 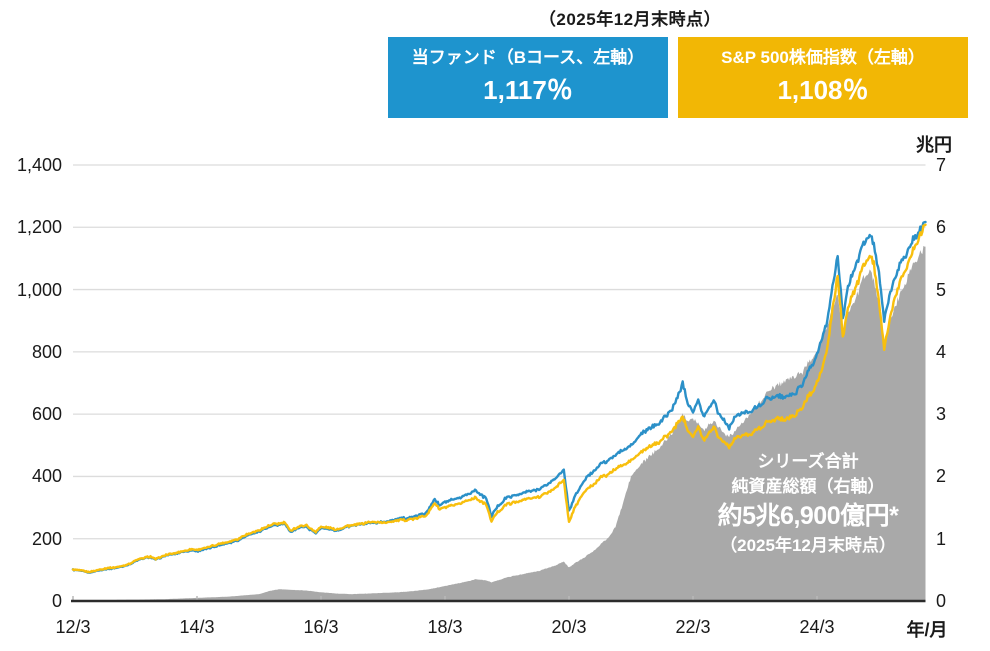 What do you see at coordinates (56, 601) in the screenshot?
I see `left-axis-label-0: 0` at bounding box center [56, 601].